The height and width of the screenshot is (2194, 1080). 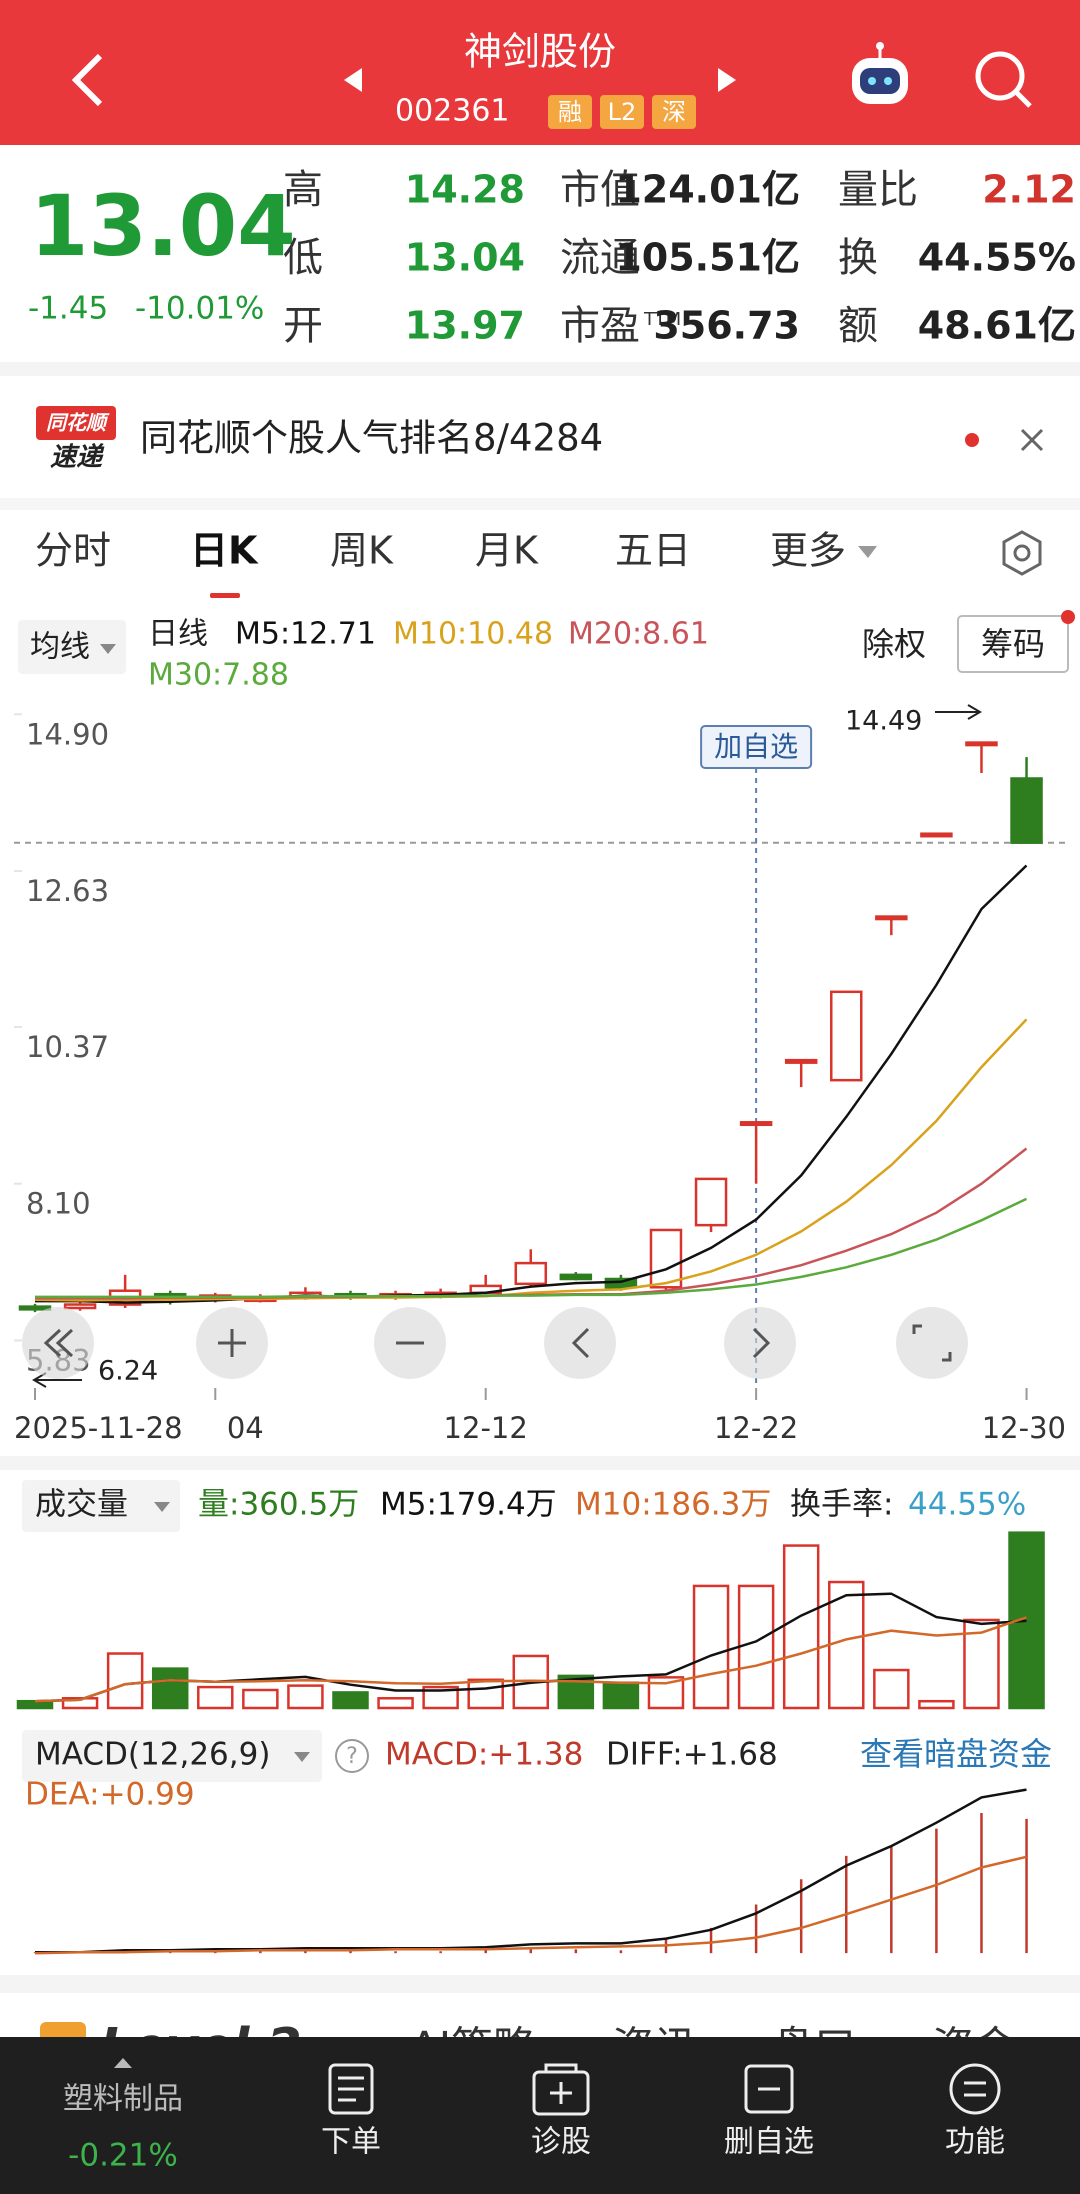 What do you see at coordinates (638, 634) in the screenshot?
I see `ma-legend: M20:8.61` at bounding box center [638, 634].